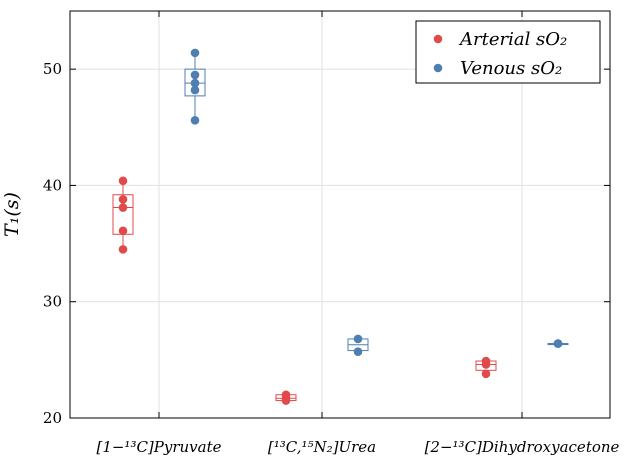  Describe the element at coordinates (52, 185) in the screenshot. I see `y-tick-label: 40` at that location.